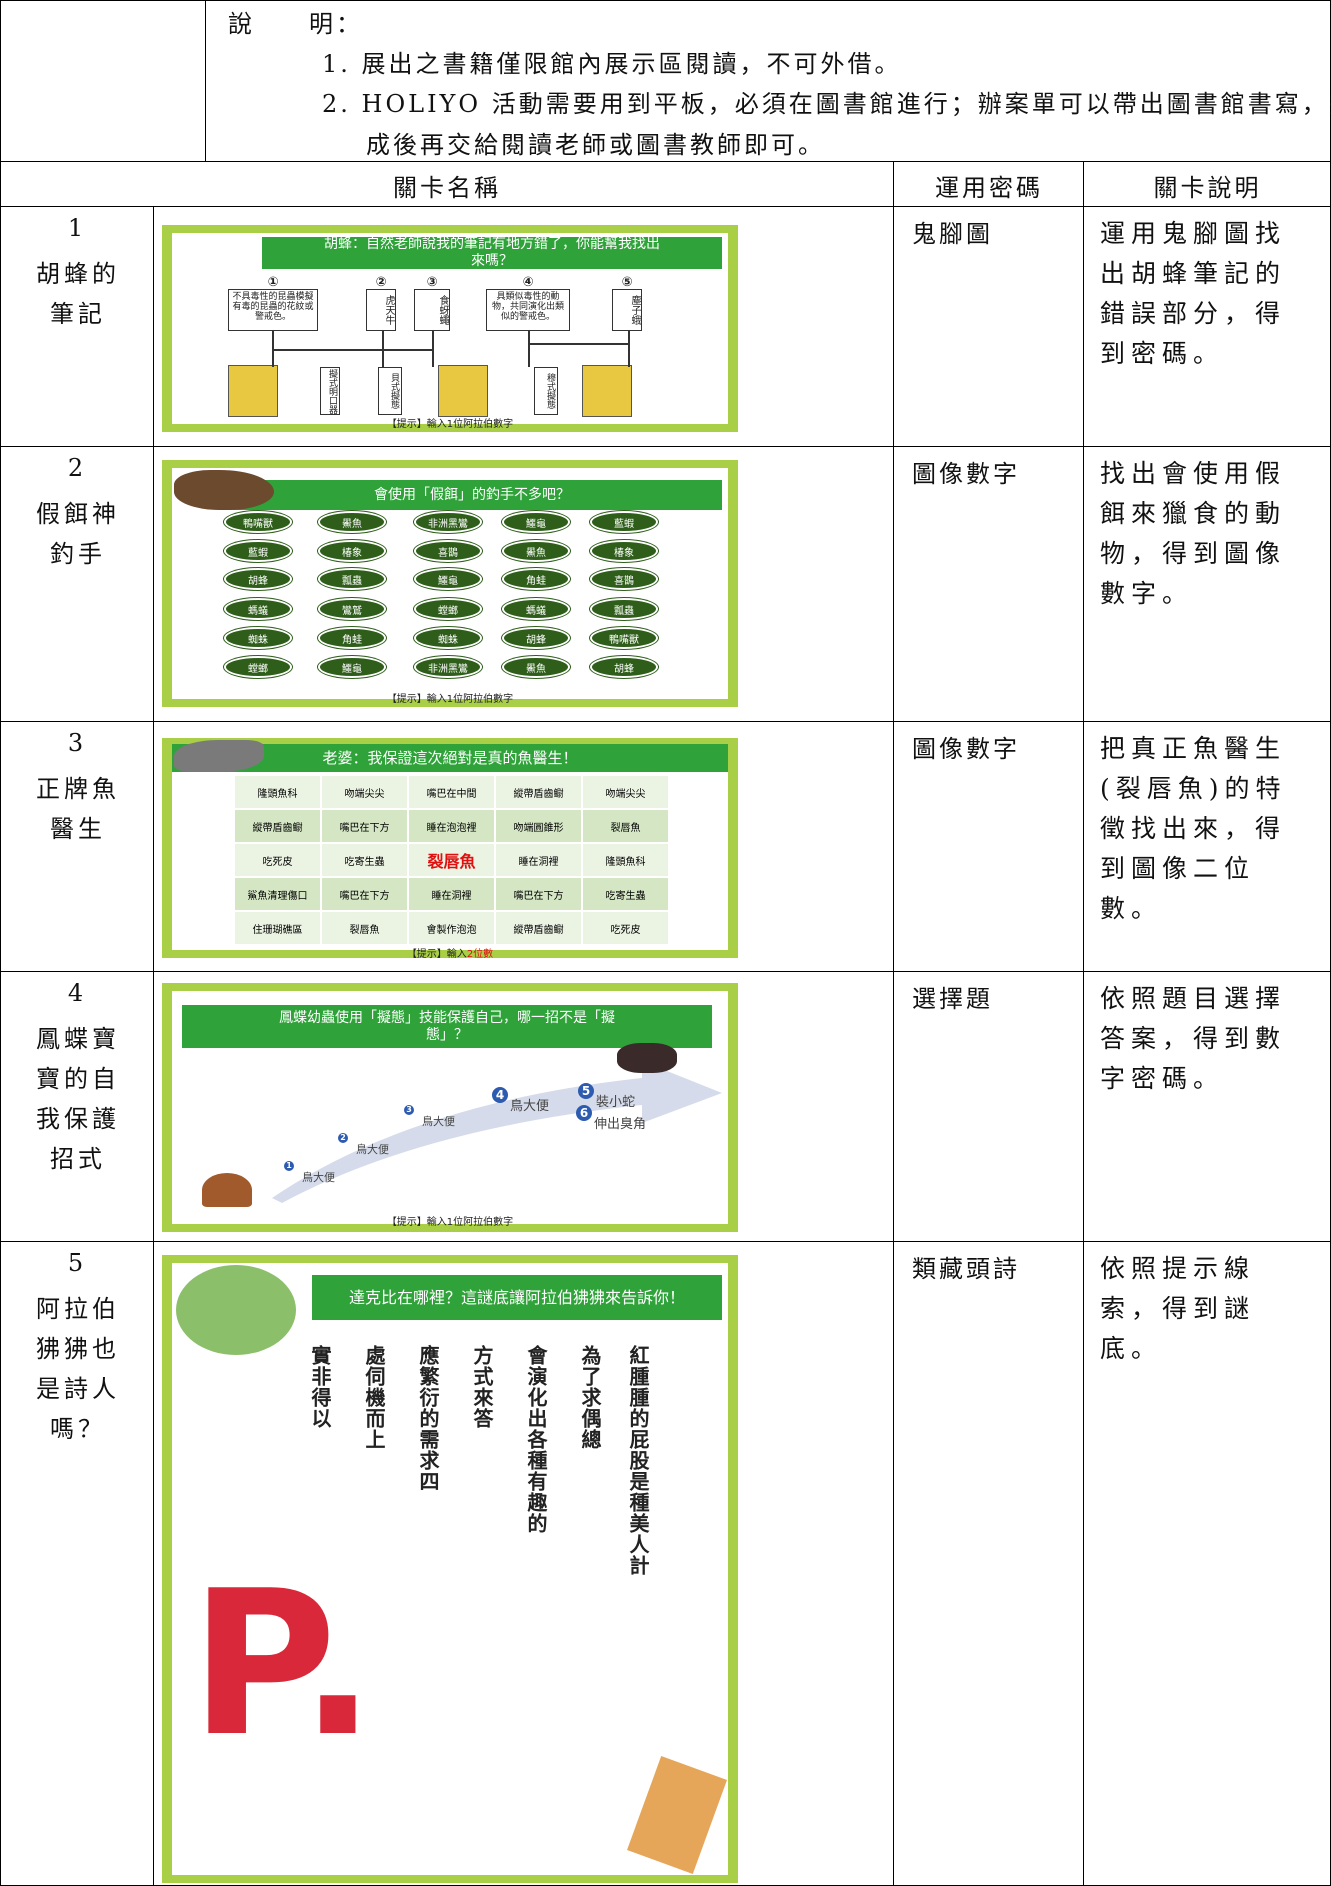  Describe the element at coordinates (289, 1166) in the screenshot. I see `option-number: 1` at that location.